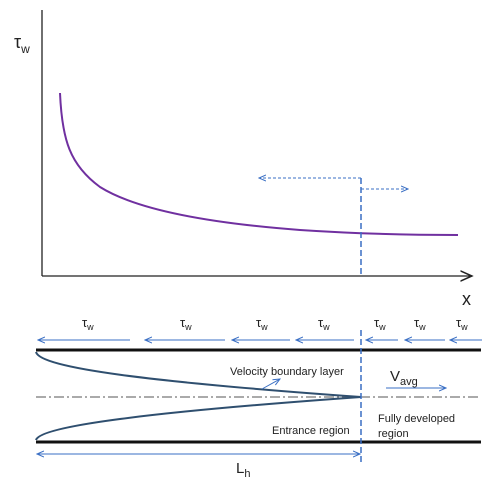  What do you see at coordinates (393, 434) in the screenshot?
I see `developed-label: region` at bounding box center [393, 434].